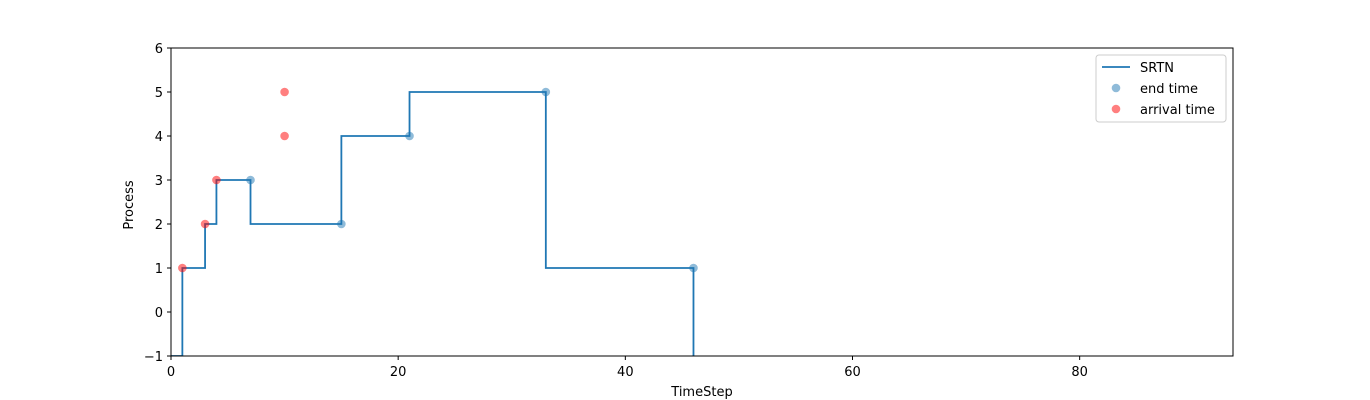 The width and height of the screenshot is (1370, 400). I want to click on legend-label-SRTN: SRTN, so click(1157, 68).